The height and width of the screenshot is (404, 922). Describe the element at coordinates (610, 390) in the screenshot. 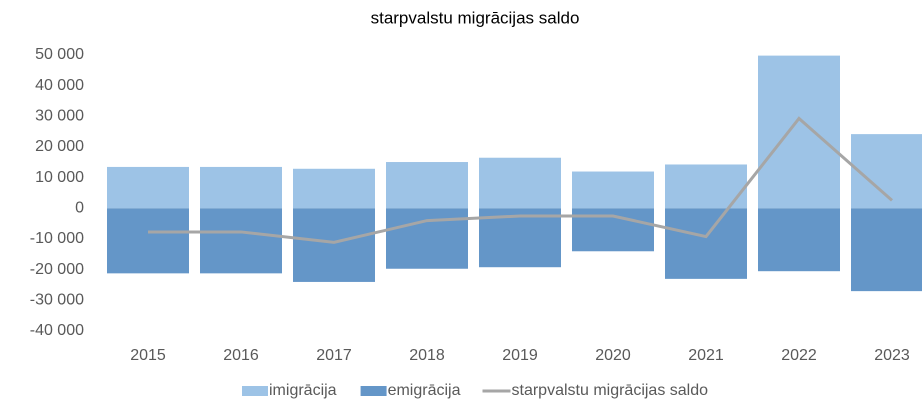

I see `legend-label: starpvalstu migrācijas saldo` at that location.